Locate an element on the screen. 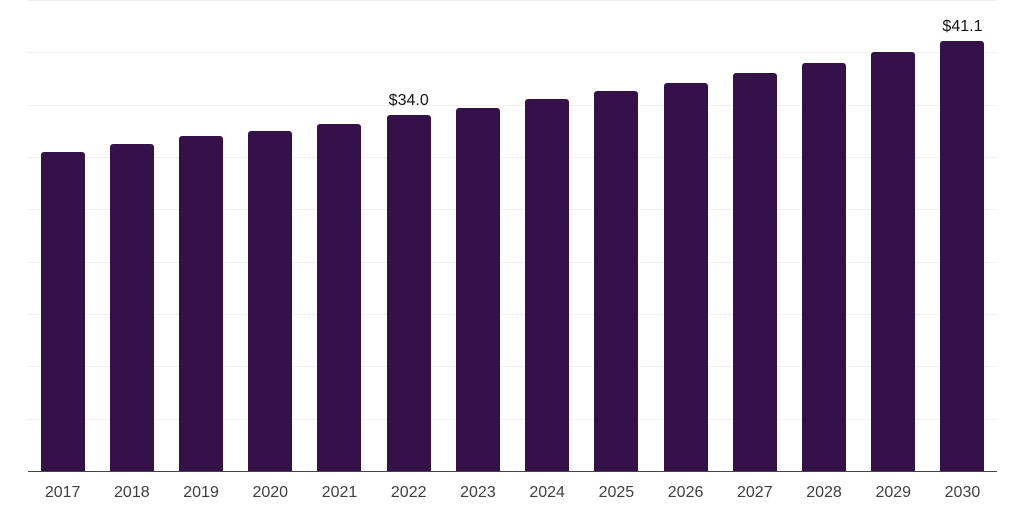 Image resolution: width=1024 pixels, height=512 pixels. bar-slot-2026 is located at coordinates (685, 235).